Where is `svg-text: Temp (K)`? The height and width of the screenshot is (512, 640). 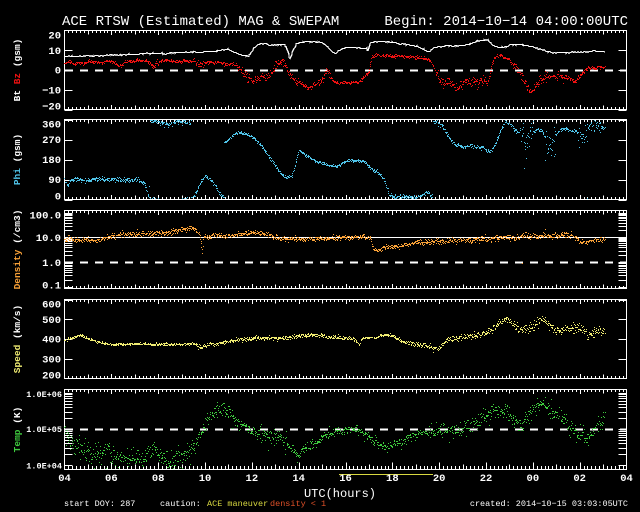 svg-text: Temp (K) is located at coordinates (17, 430).